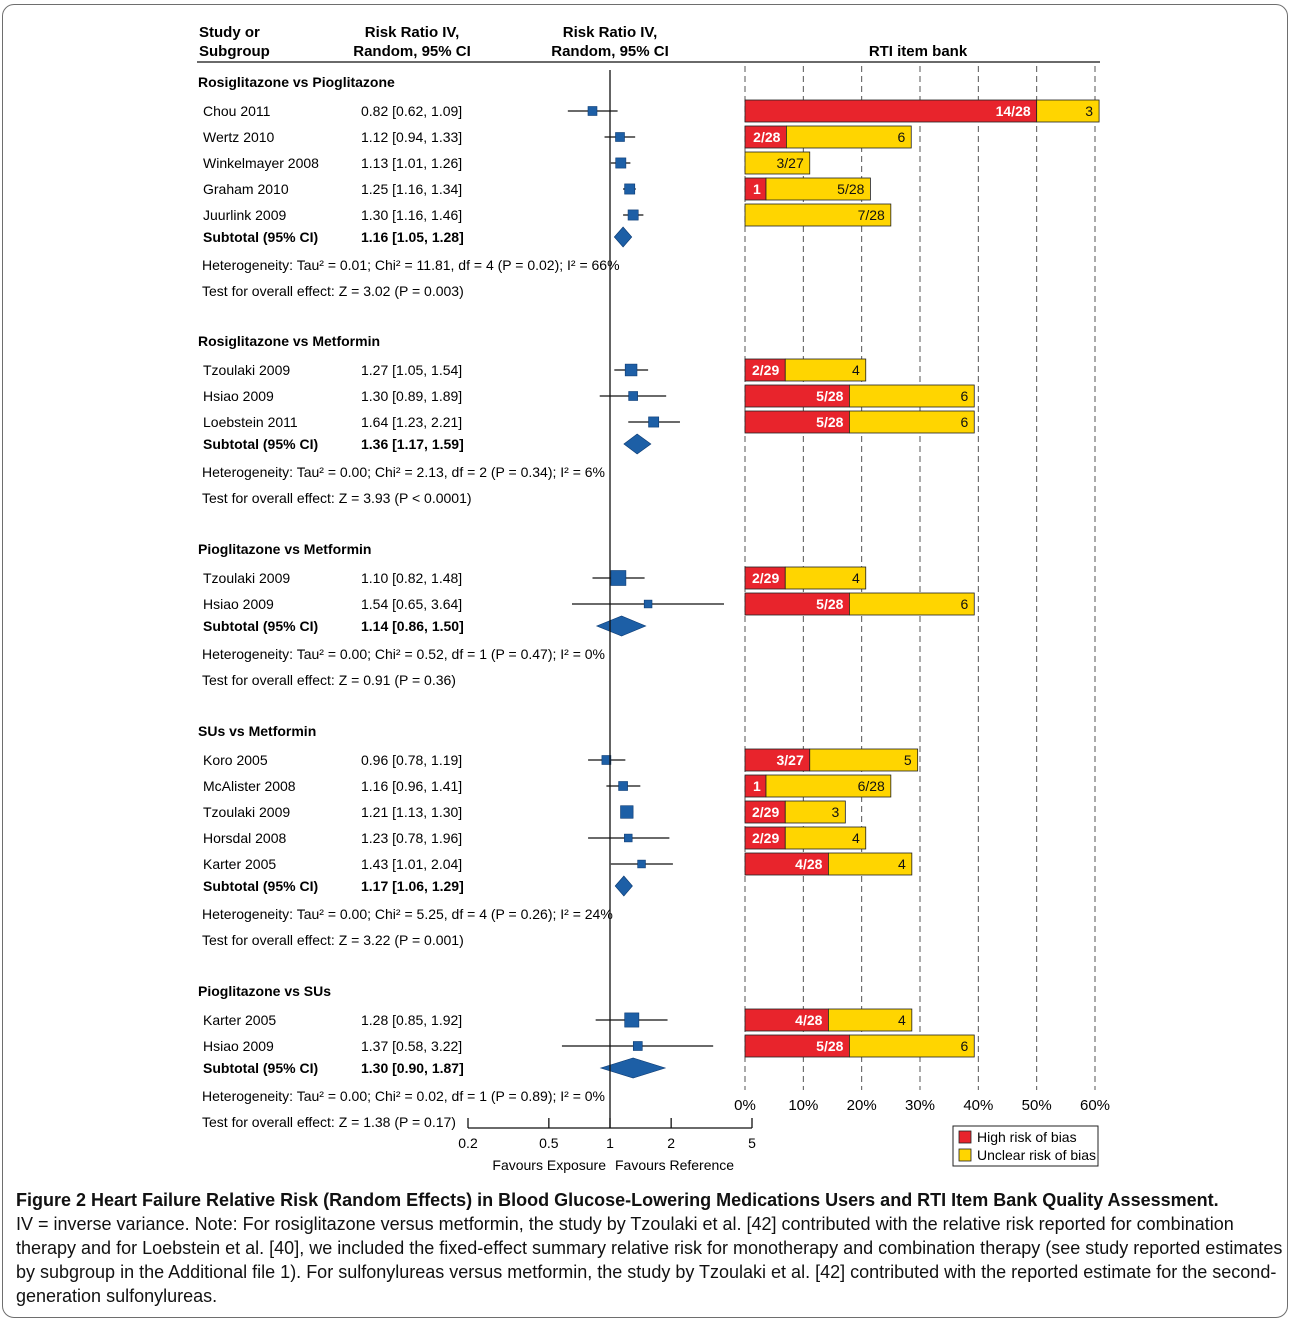 This screenshot has height=1324, width=1292. I want to click on study-rr-ci: 1.21 [1.13, 1.30], so click(411, 812).